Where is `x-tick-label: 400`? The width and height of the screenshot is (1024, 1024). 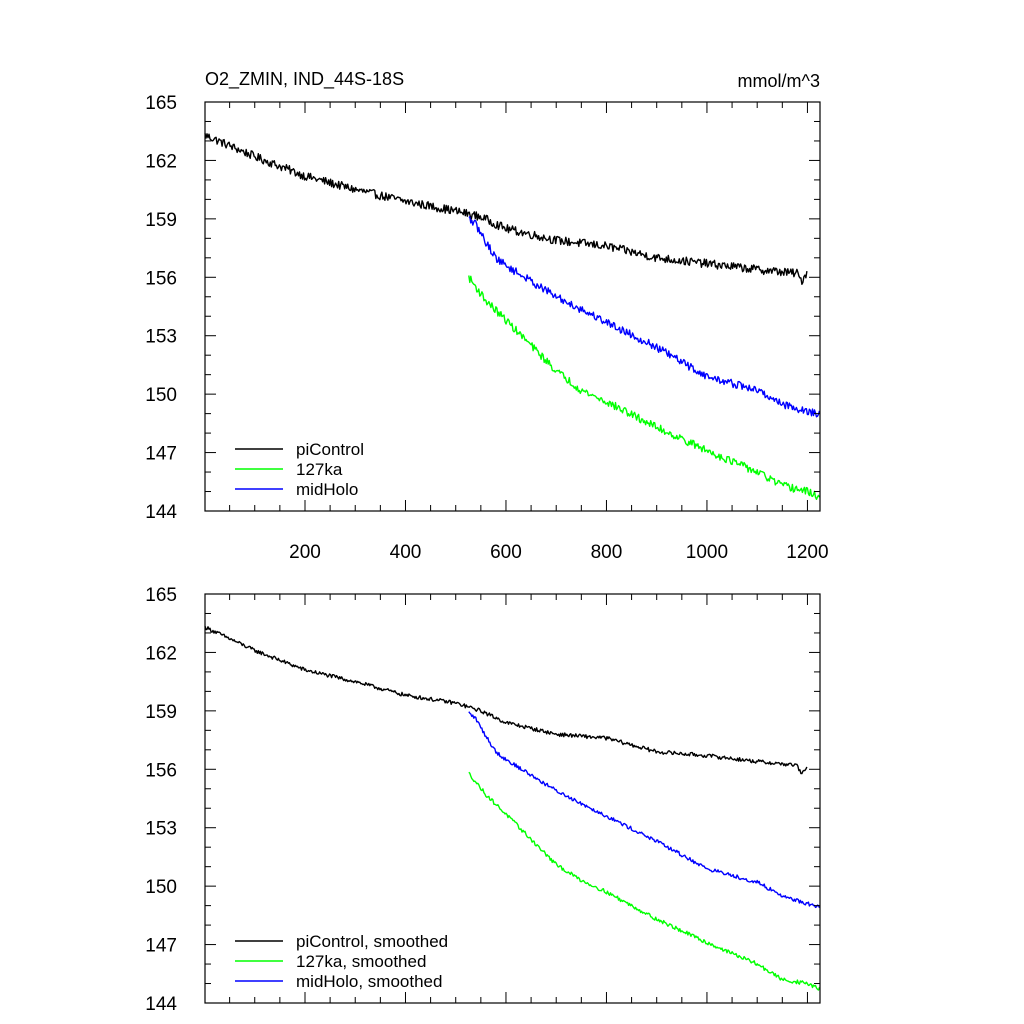
x-tick-label: 400 is located at coordinates (406, 552).